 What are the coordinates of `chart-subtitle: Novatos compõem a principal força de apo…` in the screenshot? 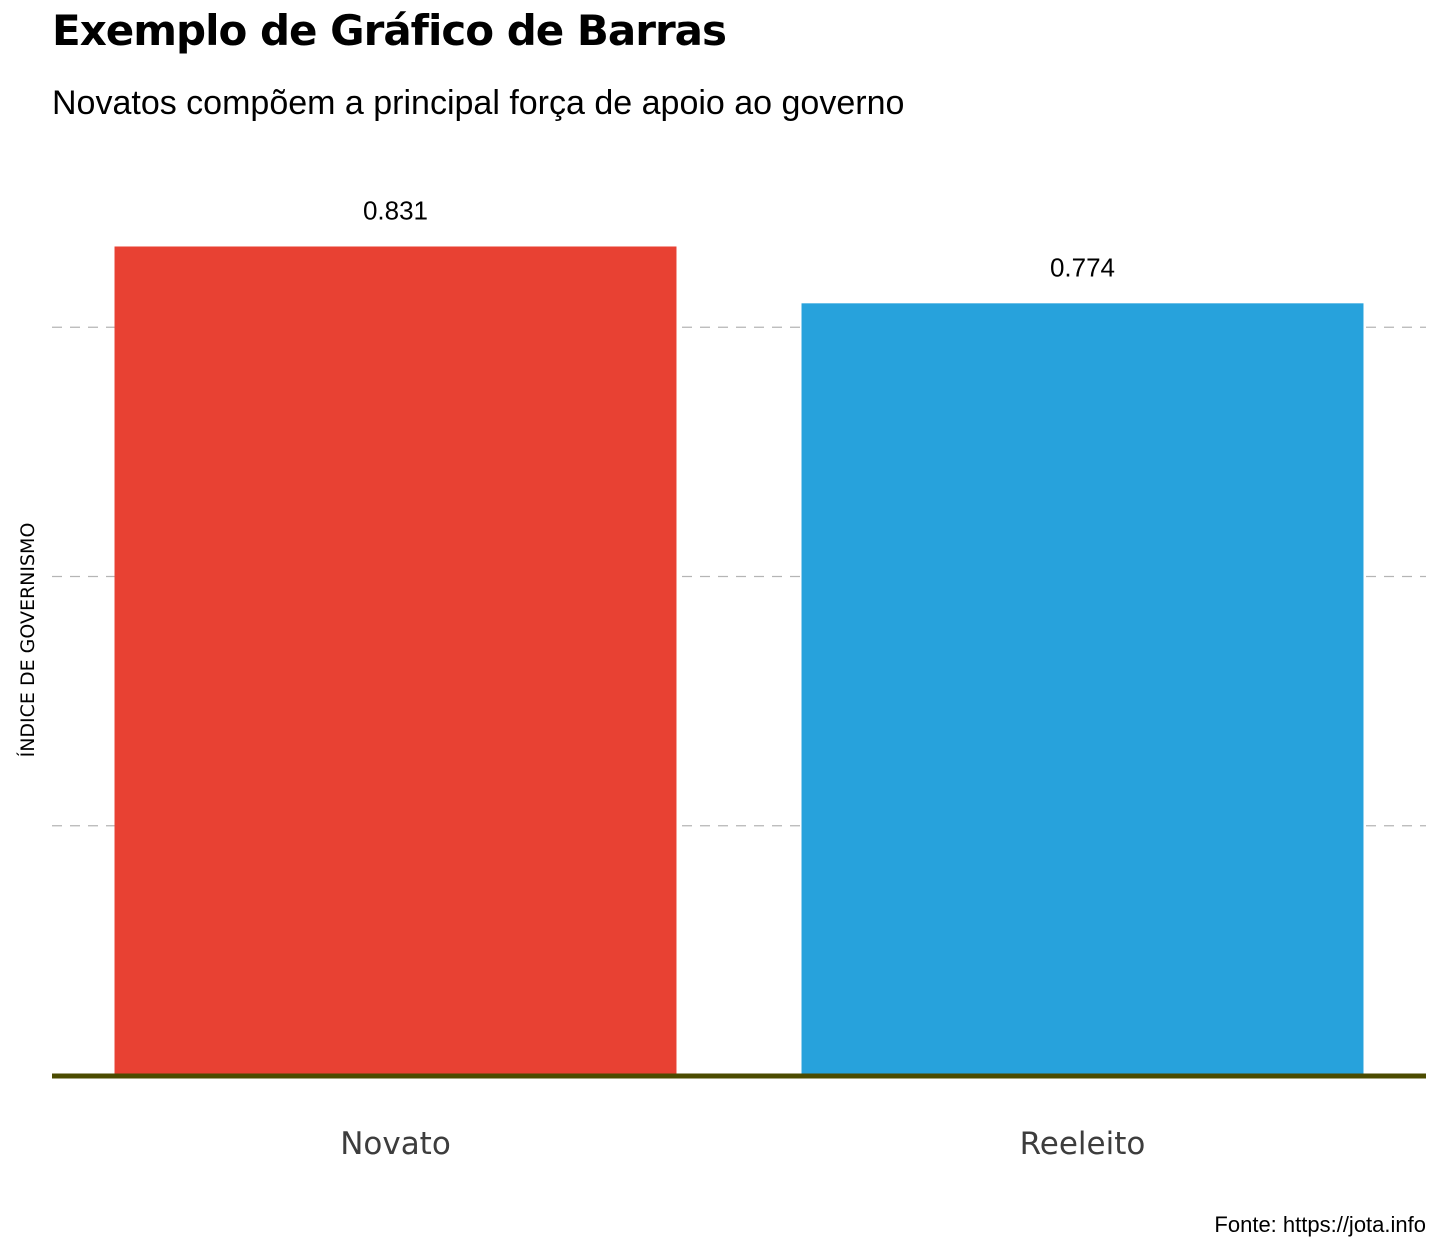 It's located at (478, 103).